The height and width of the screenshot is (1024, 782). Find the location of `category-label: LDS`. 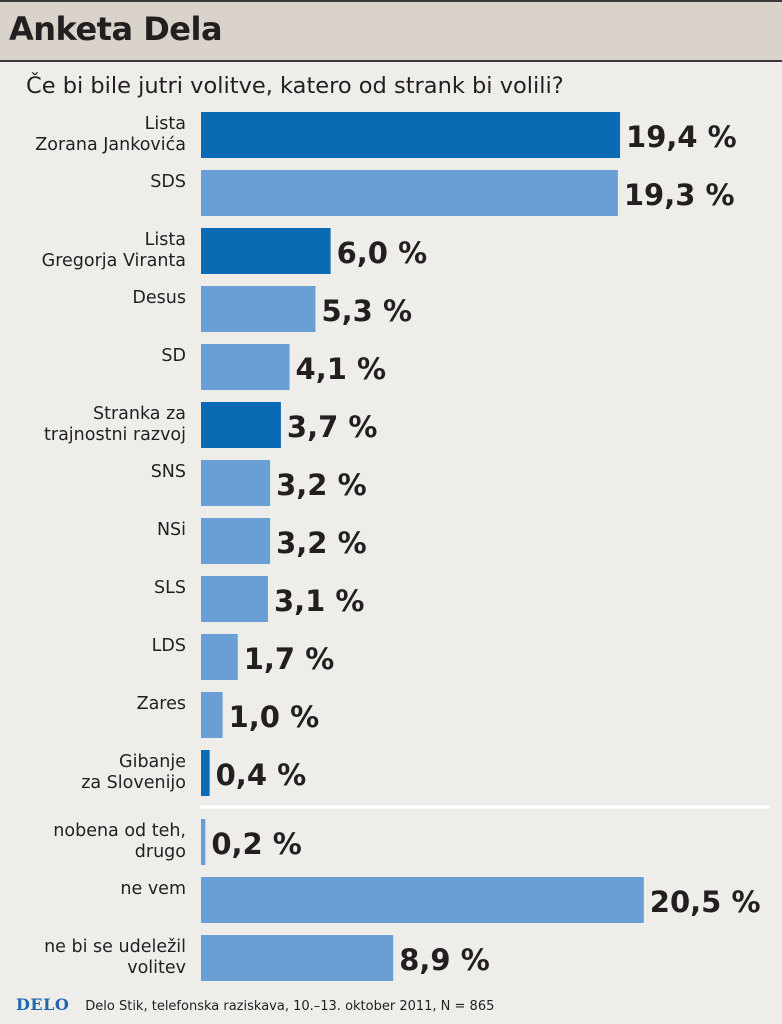

category-label: LDS is located at coordinates (169, 646).